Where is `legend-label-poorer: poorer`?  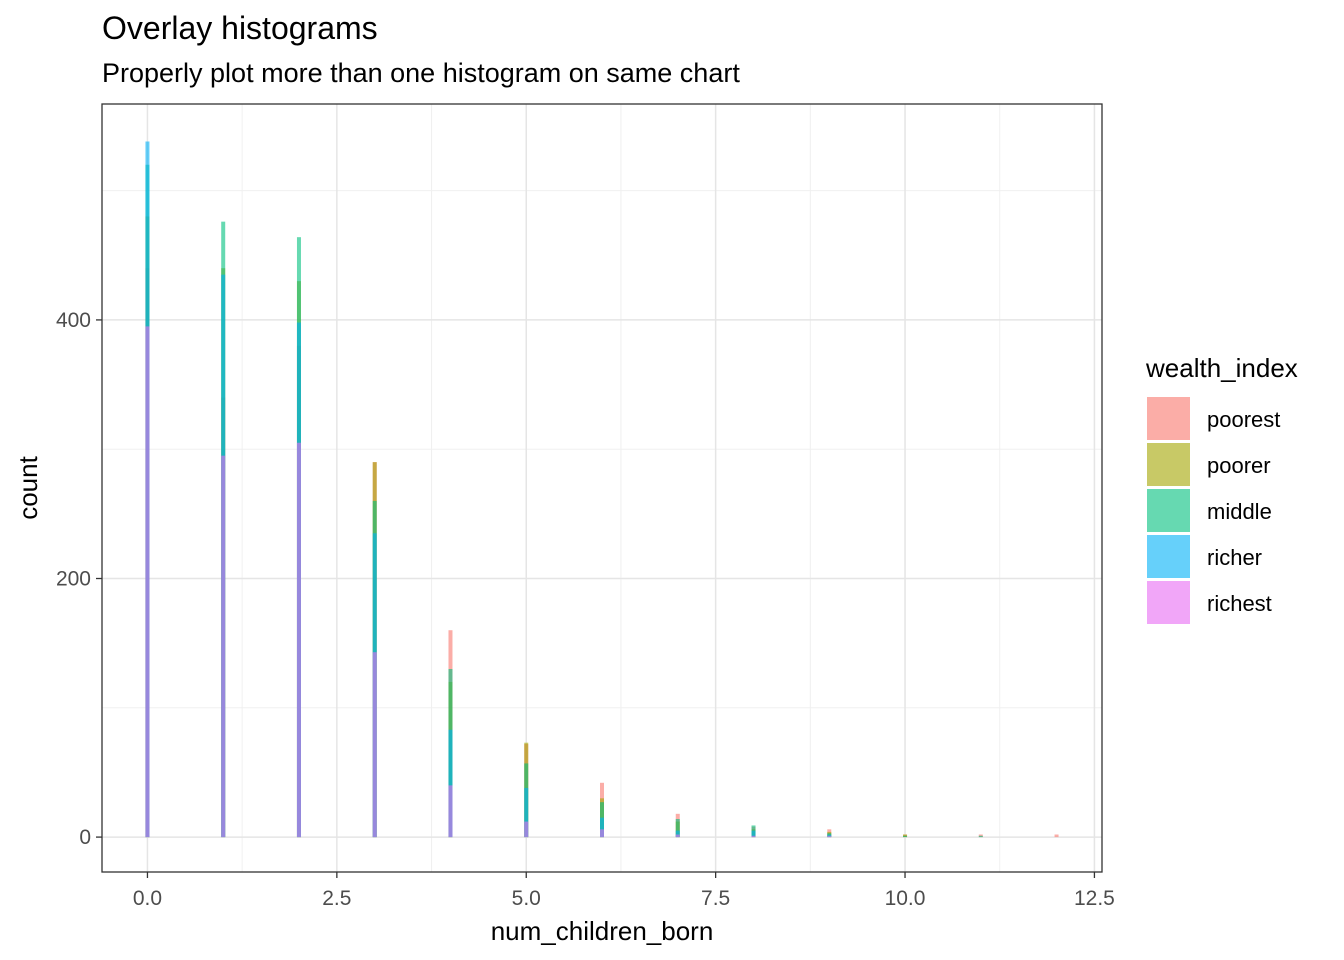
legend-label-poorer: poorer is located at coordinates (1239, 465).